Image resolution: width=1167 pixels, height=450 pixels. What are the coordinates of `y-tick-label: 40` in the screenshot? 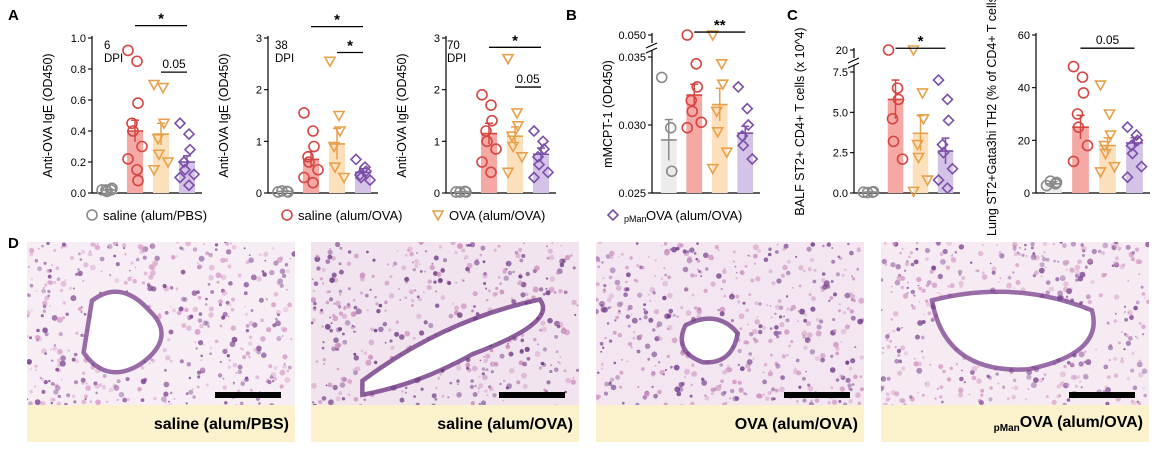 It's located at (1024, 89).